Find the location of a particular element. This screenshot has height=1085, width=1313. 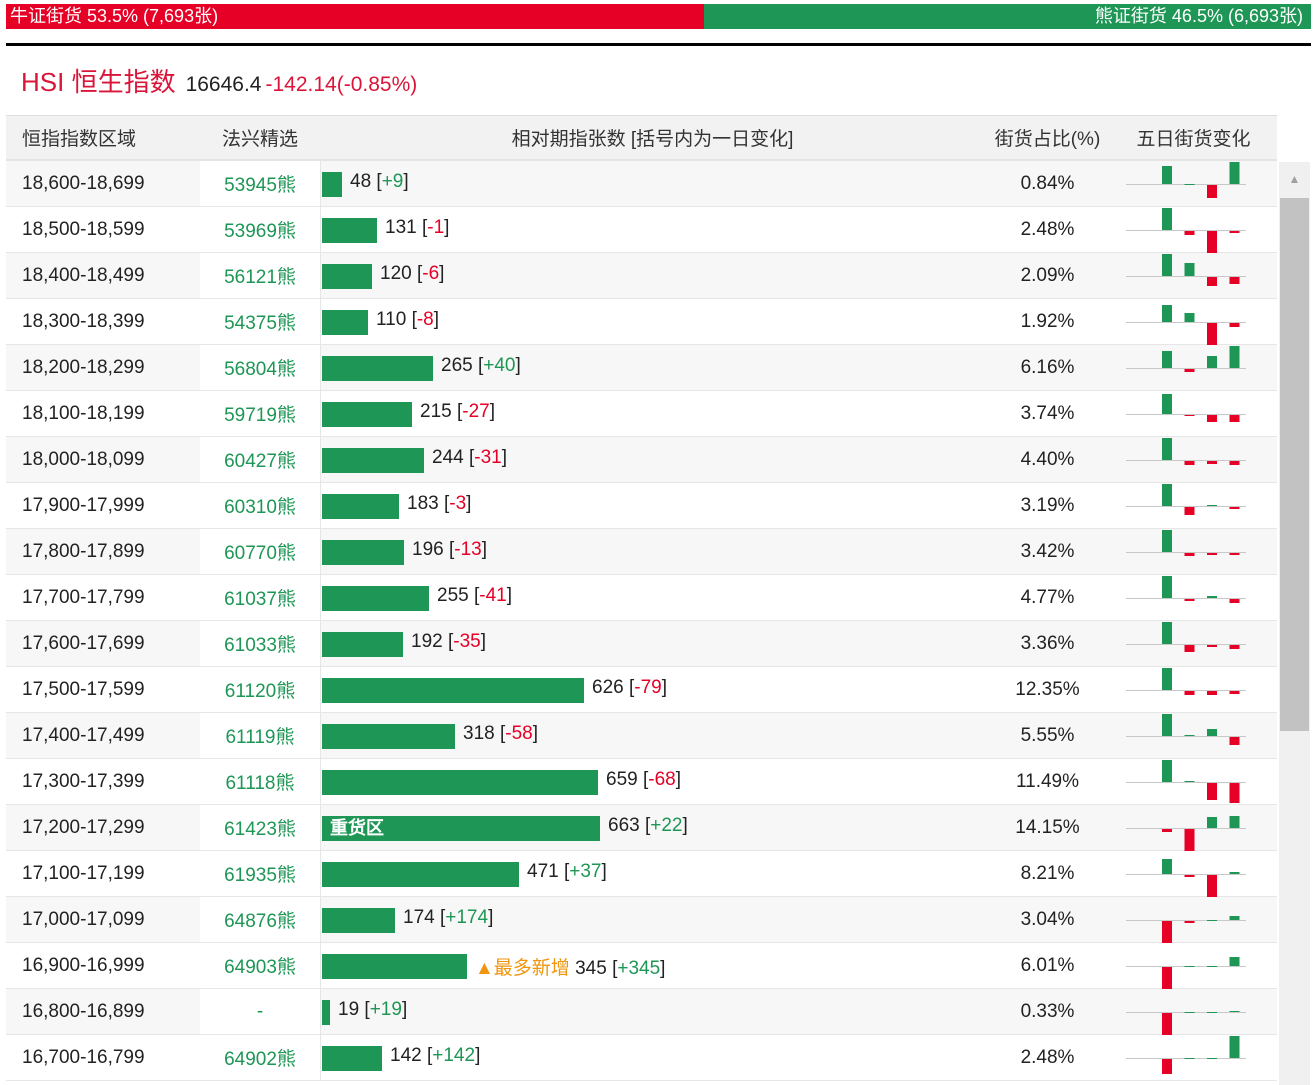

scrollbar: ▲ is located at coordinates (1294, 623).